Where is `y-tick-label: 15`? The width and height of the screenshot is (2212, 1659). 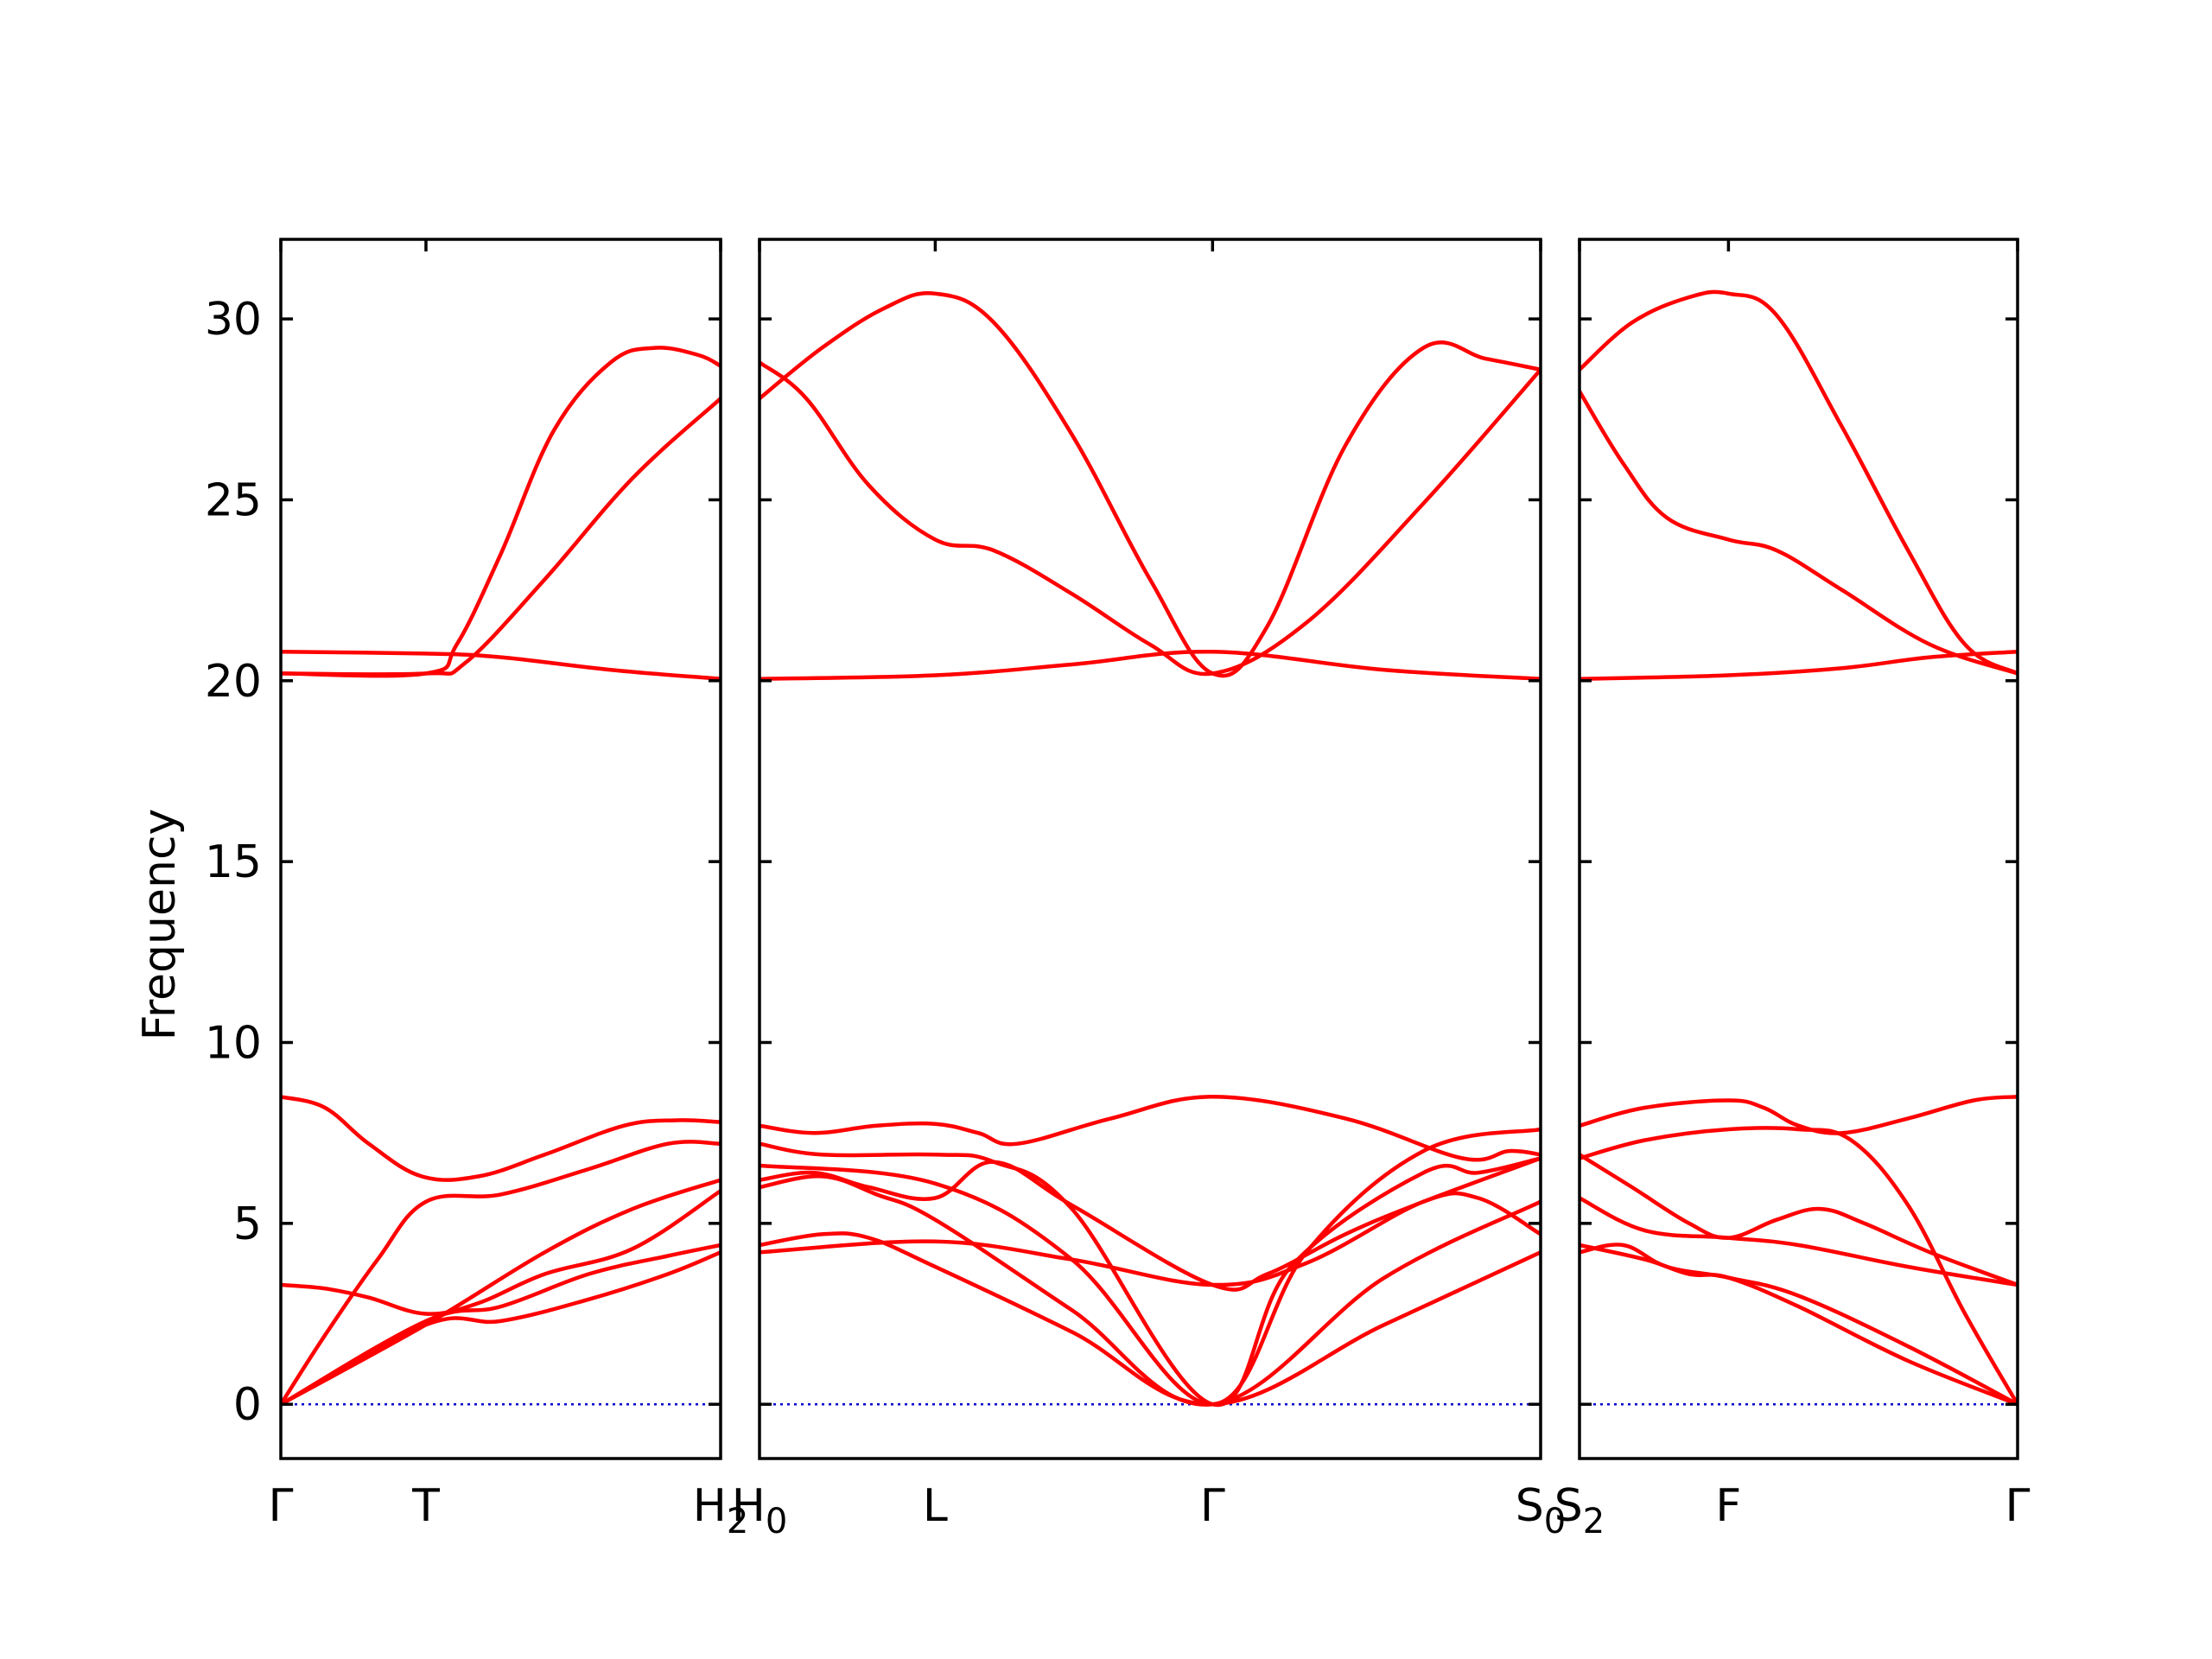
y-tick-label: 15 is located at coordinates (233, 862).